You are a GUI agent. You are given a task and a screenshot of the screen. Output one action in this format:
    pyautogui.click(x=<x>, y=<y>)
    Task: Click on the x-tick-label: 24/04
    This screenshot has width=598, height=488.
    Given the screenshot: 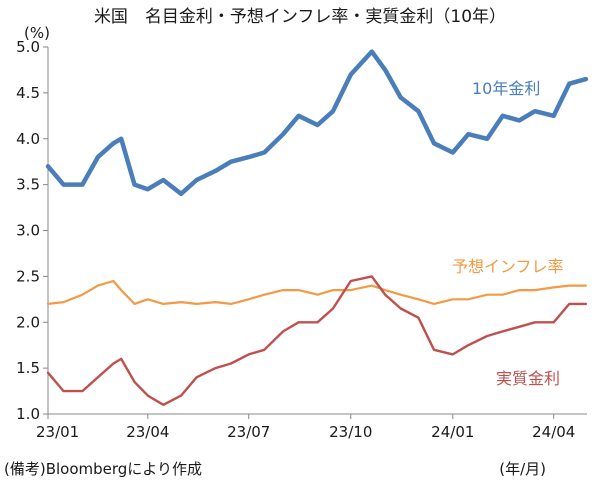 What is the action you would take?
    pyautogui.click(x=553, y=432)
    